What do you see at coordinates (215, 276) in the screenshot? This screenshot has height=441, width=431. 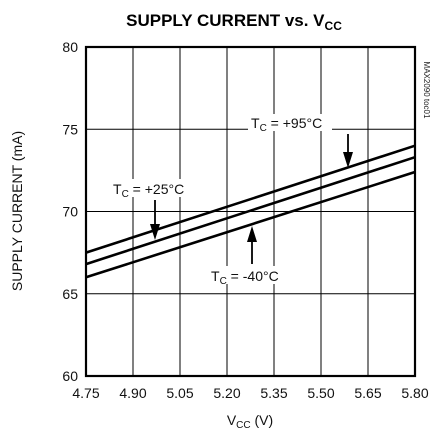 I see `annotation-n40c-t: T` at bounding box center [215, 276].